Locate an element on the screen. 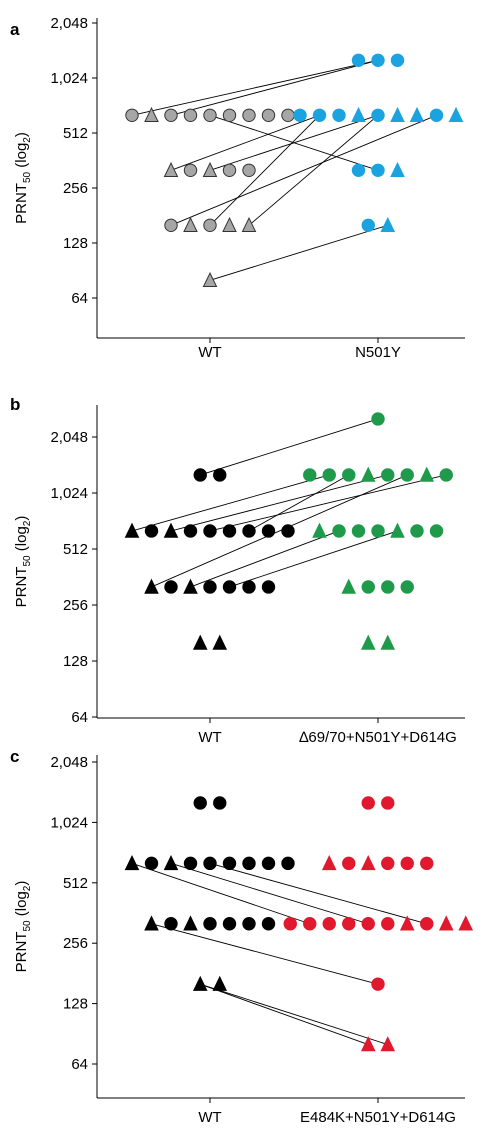  y-tick-label: 512 is located at coordinates (75, 883).